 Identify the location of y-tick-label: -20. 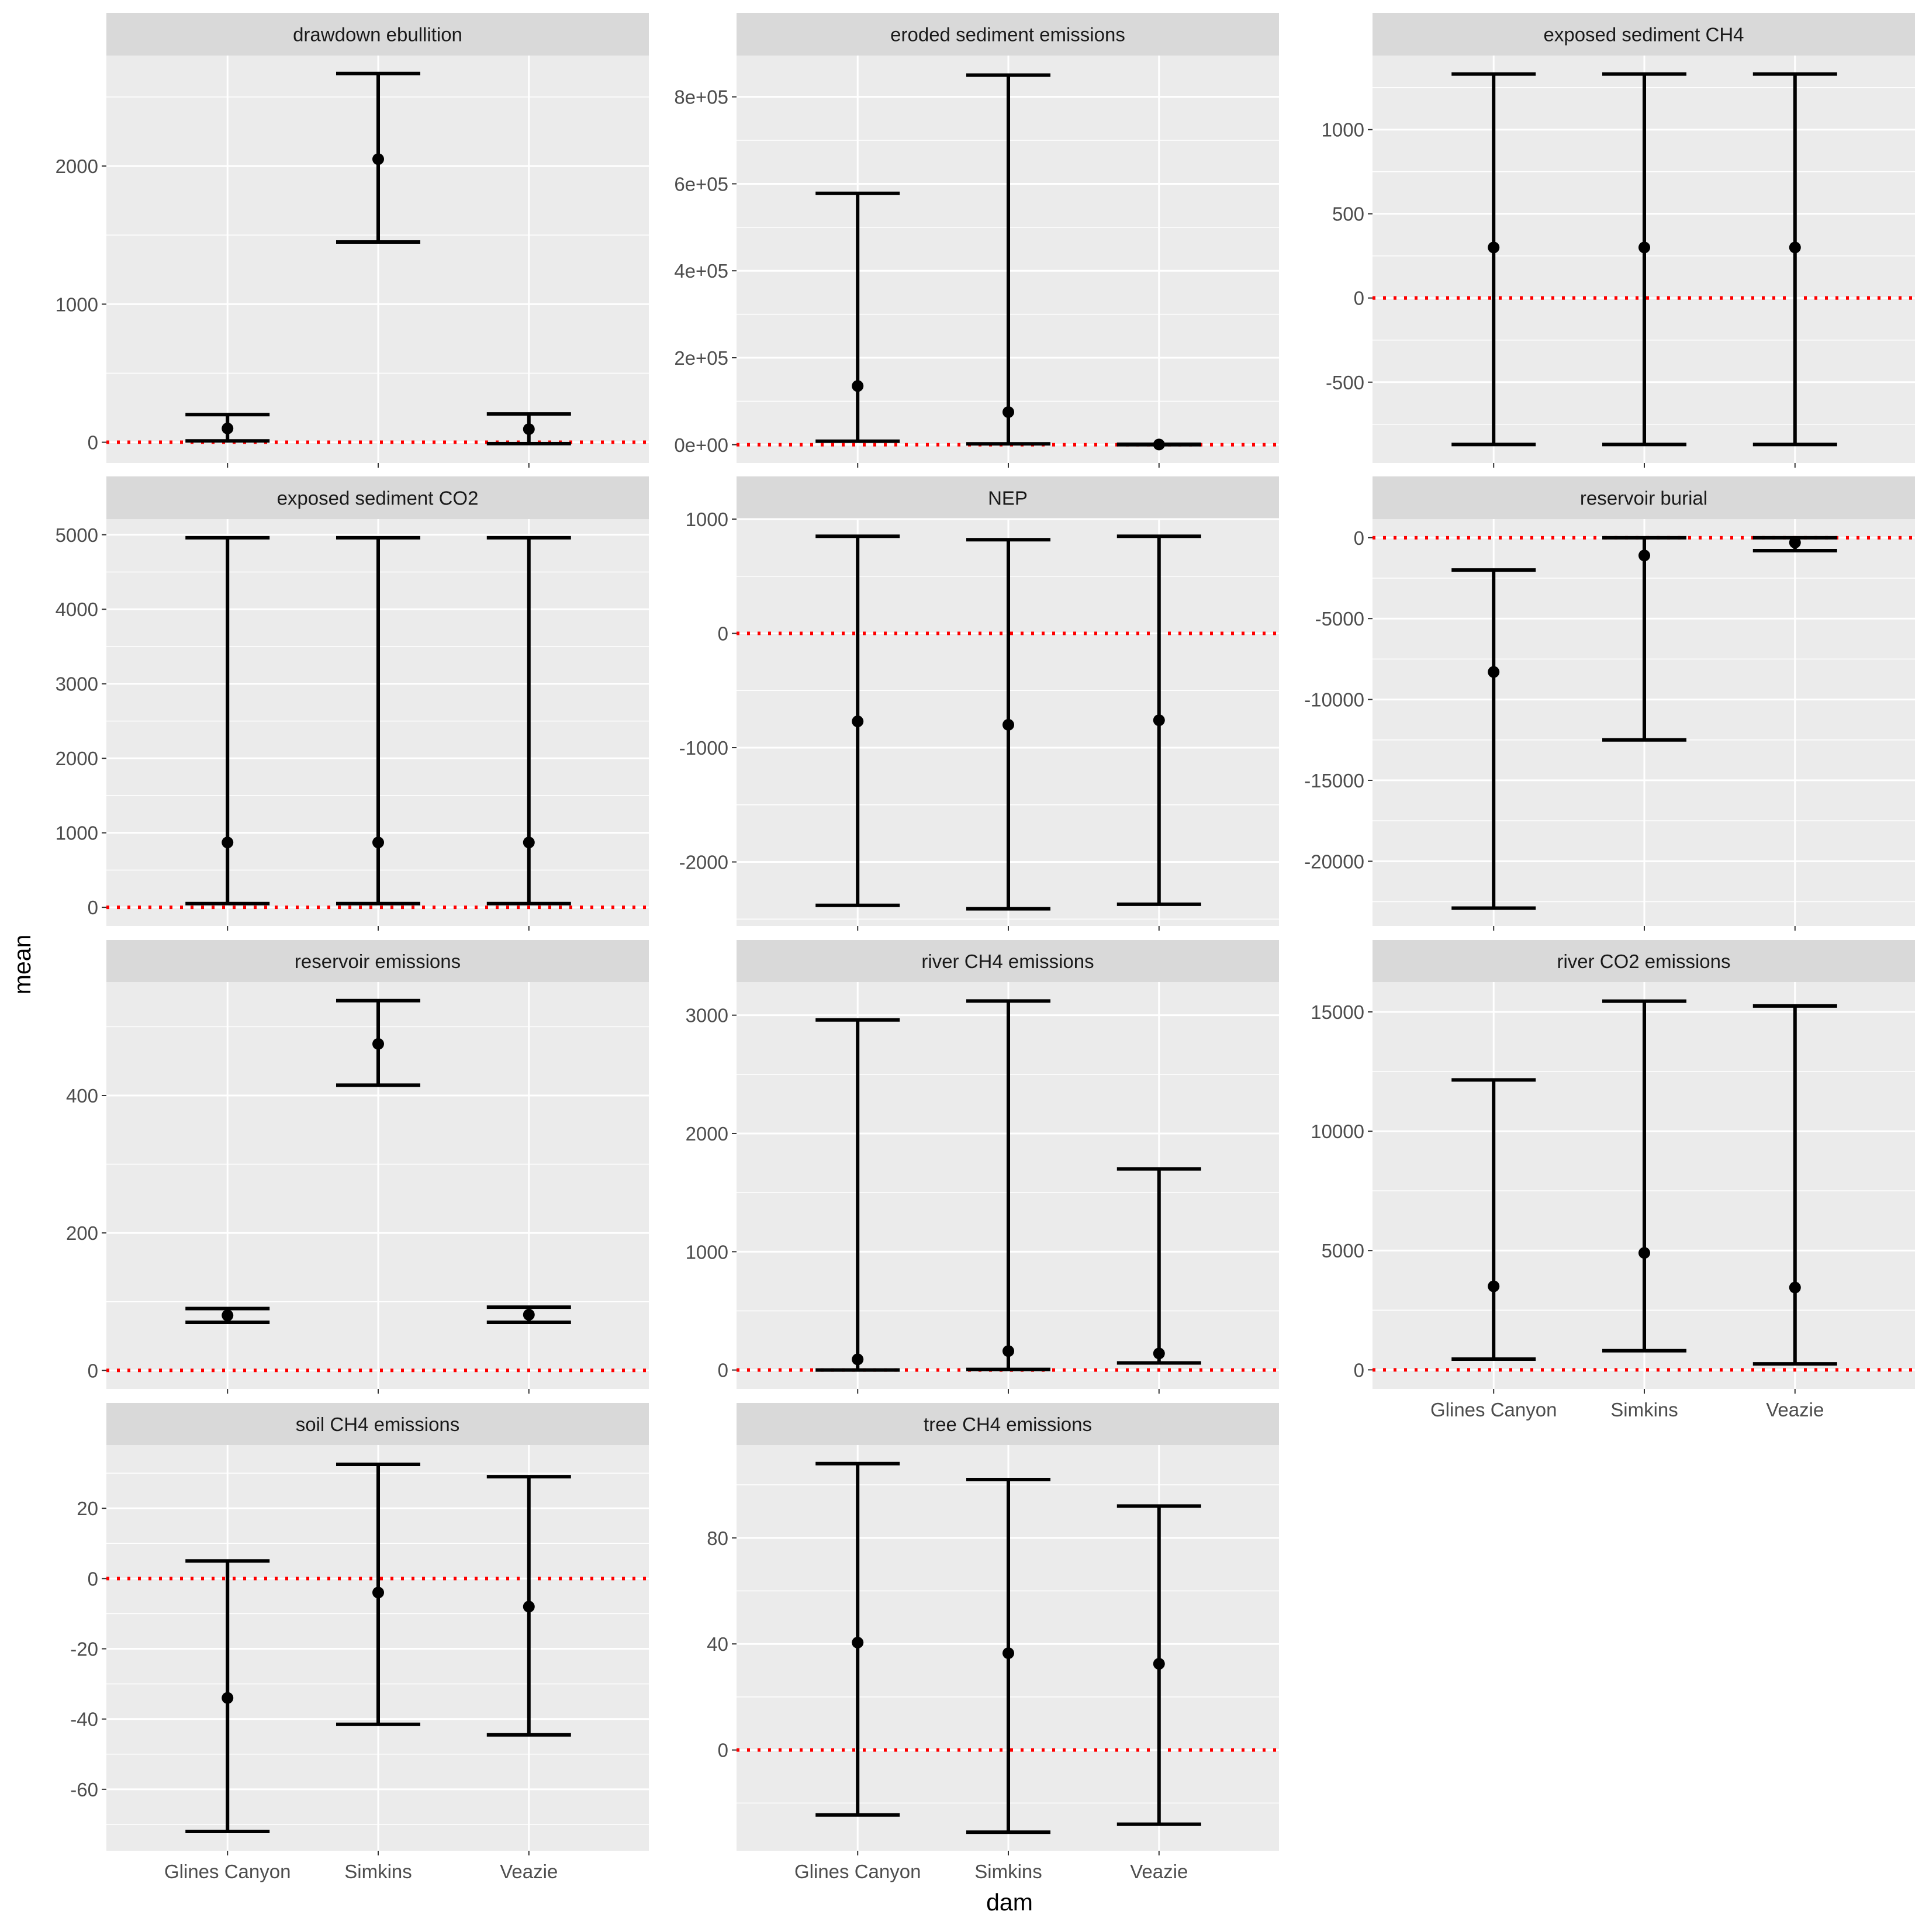
(84, 1650).